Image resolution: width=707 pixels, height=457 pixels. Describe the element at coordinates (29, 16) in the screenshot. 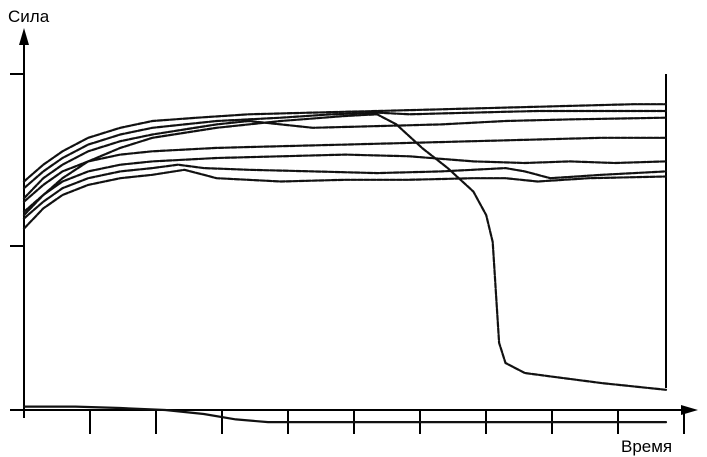

I see `y-axis-label: Сила` at that location.